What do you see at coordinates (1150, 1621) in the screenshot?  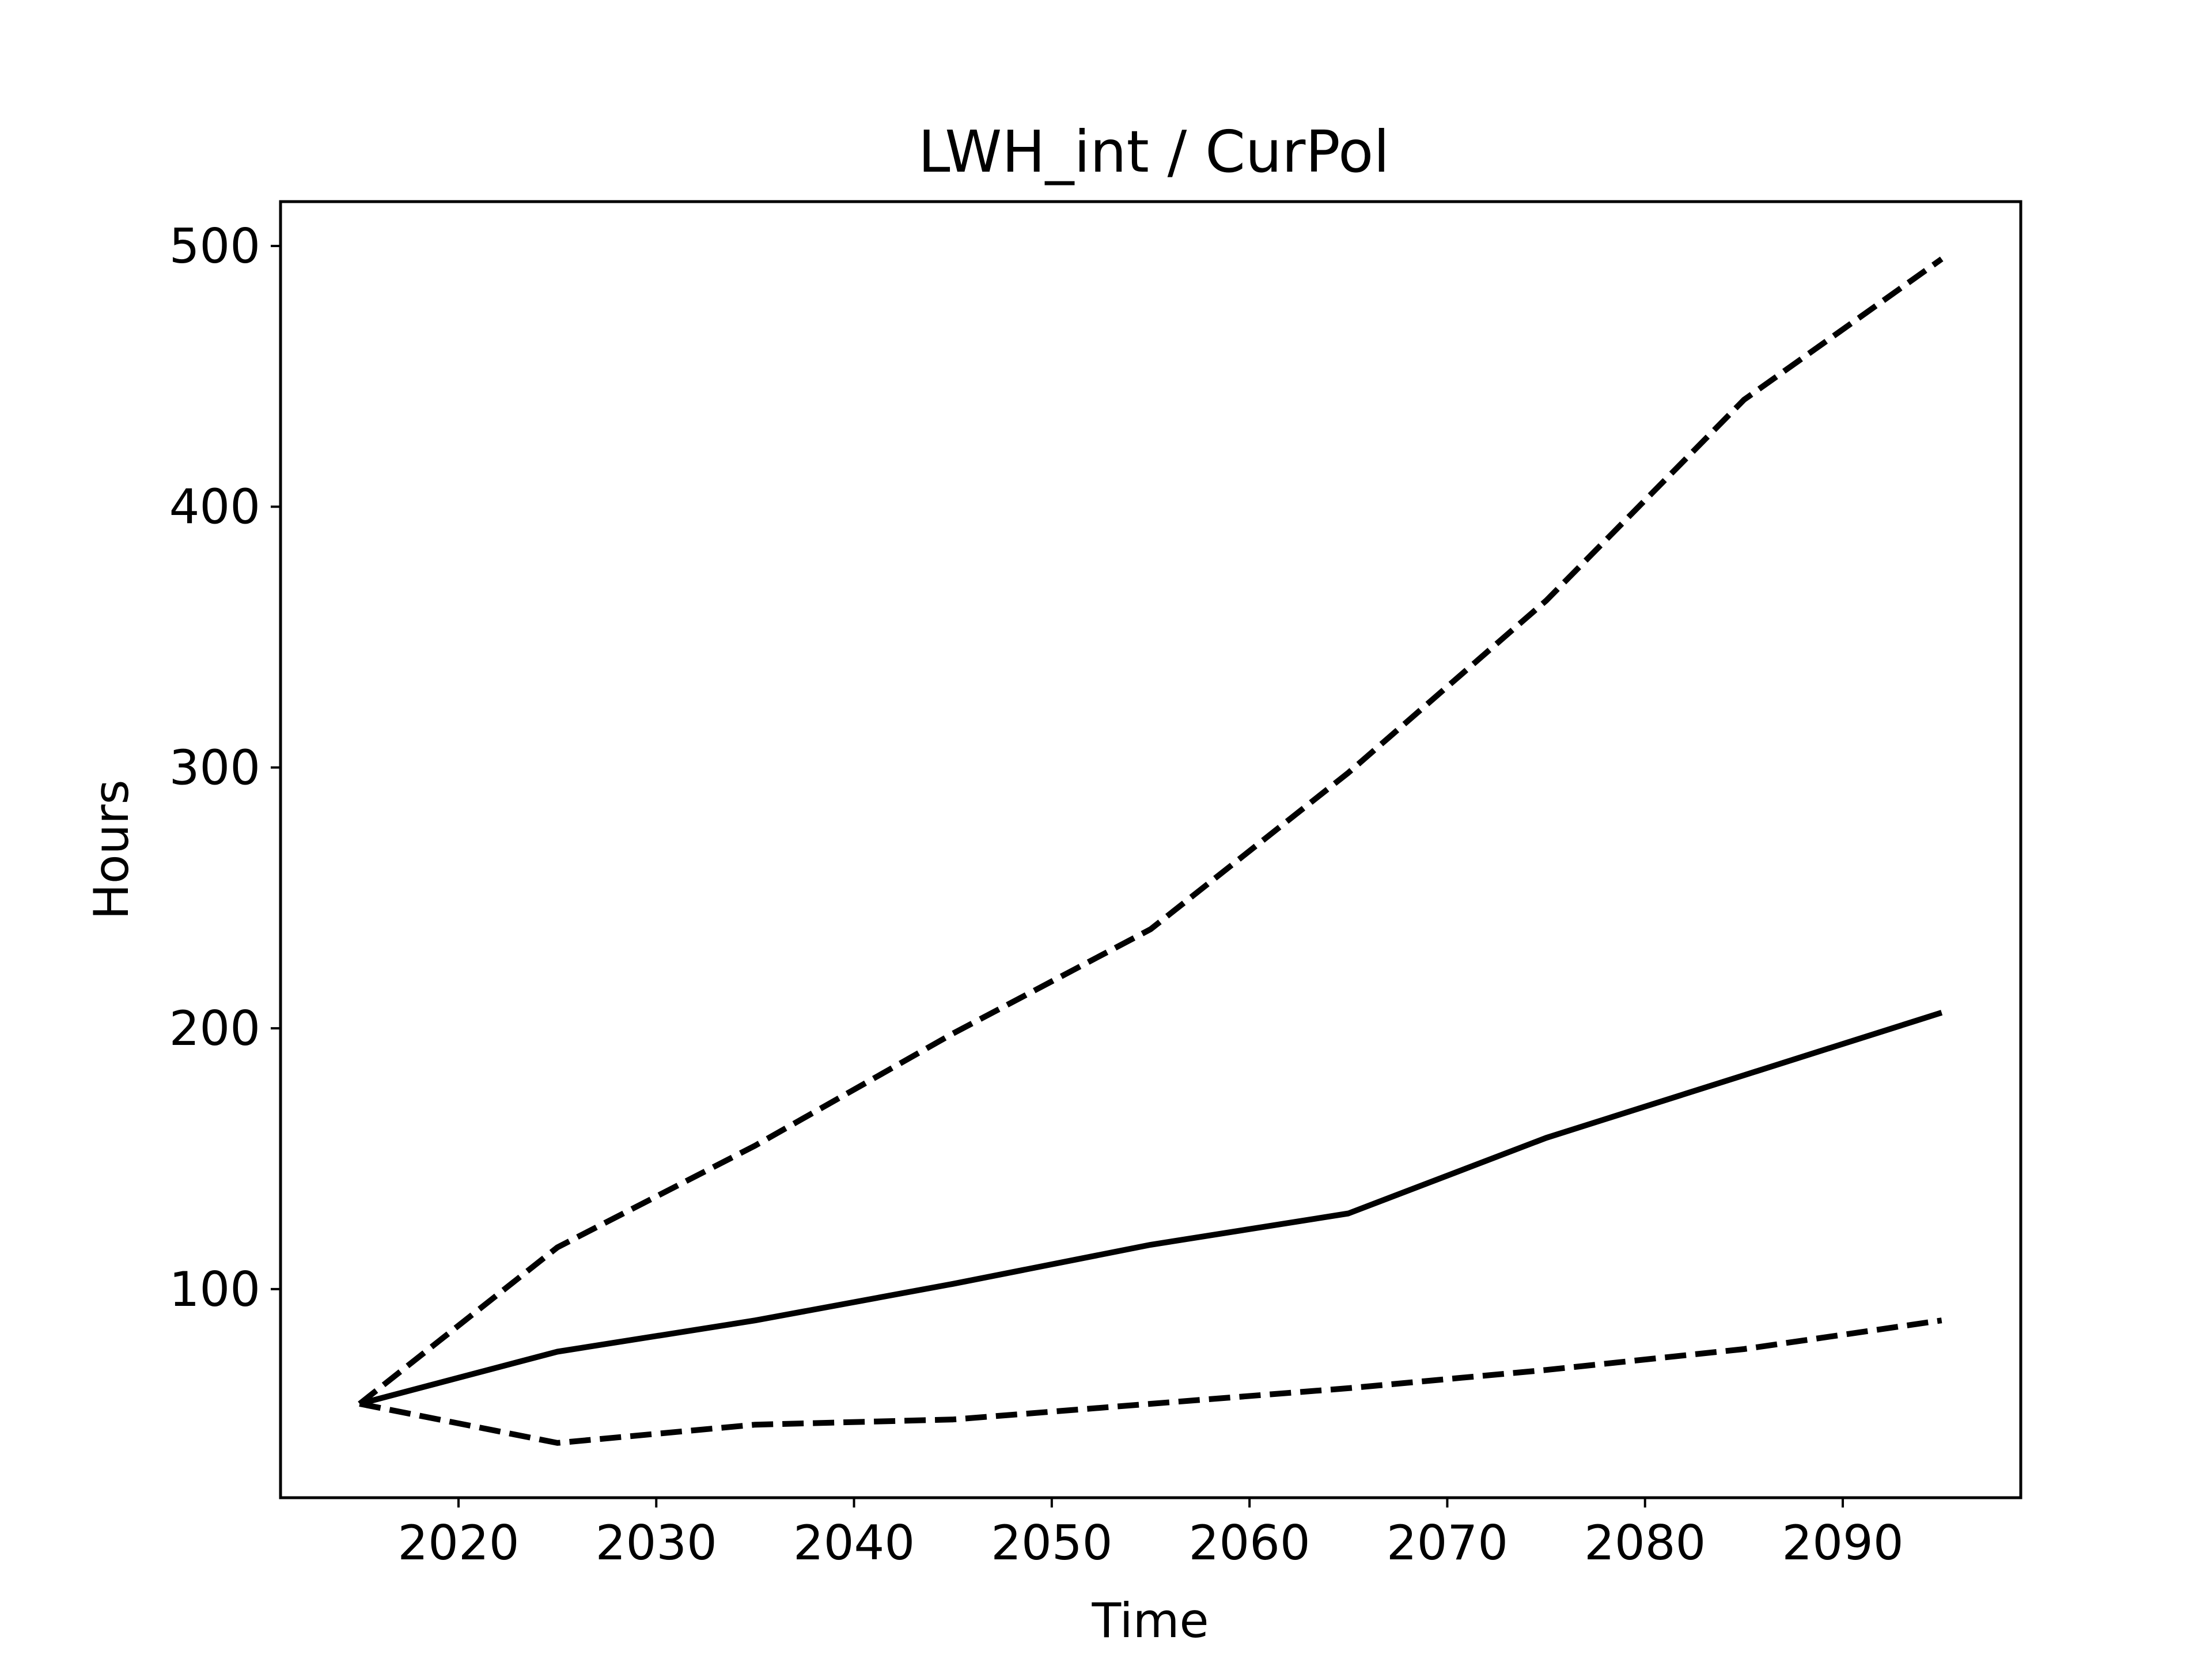 I see `x-axis-label: Time` at bounding box center [1150, 1621].